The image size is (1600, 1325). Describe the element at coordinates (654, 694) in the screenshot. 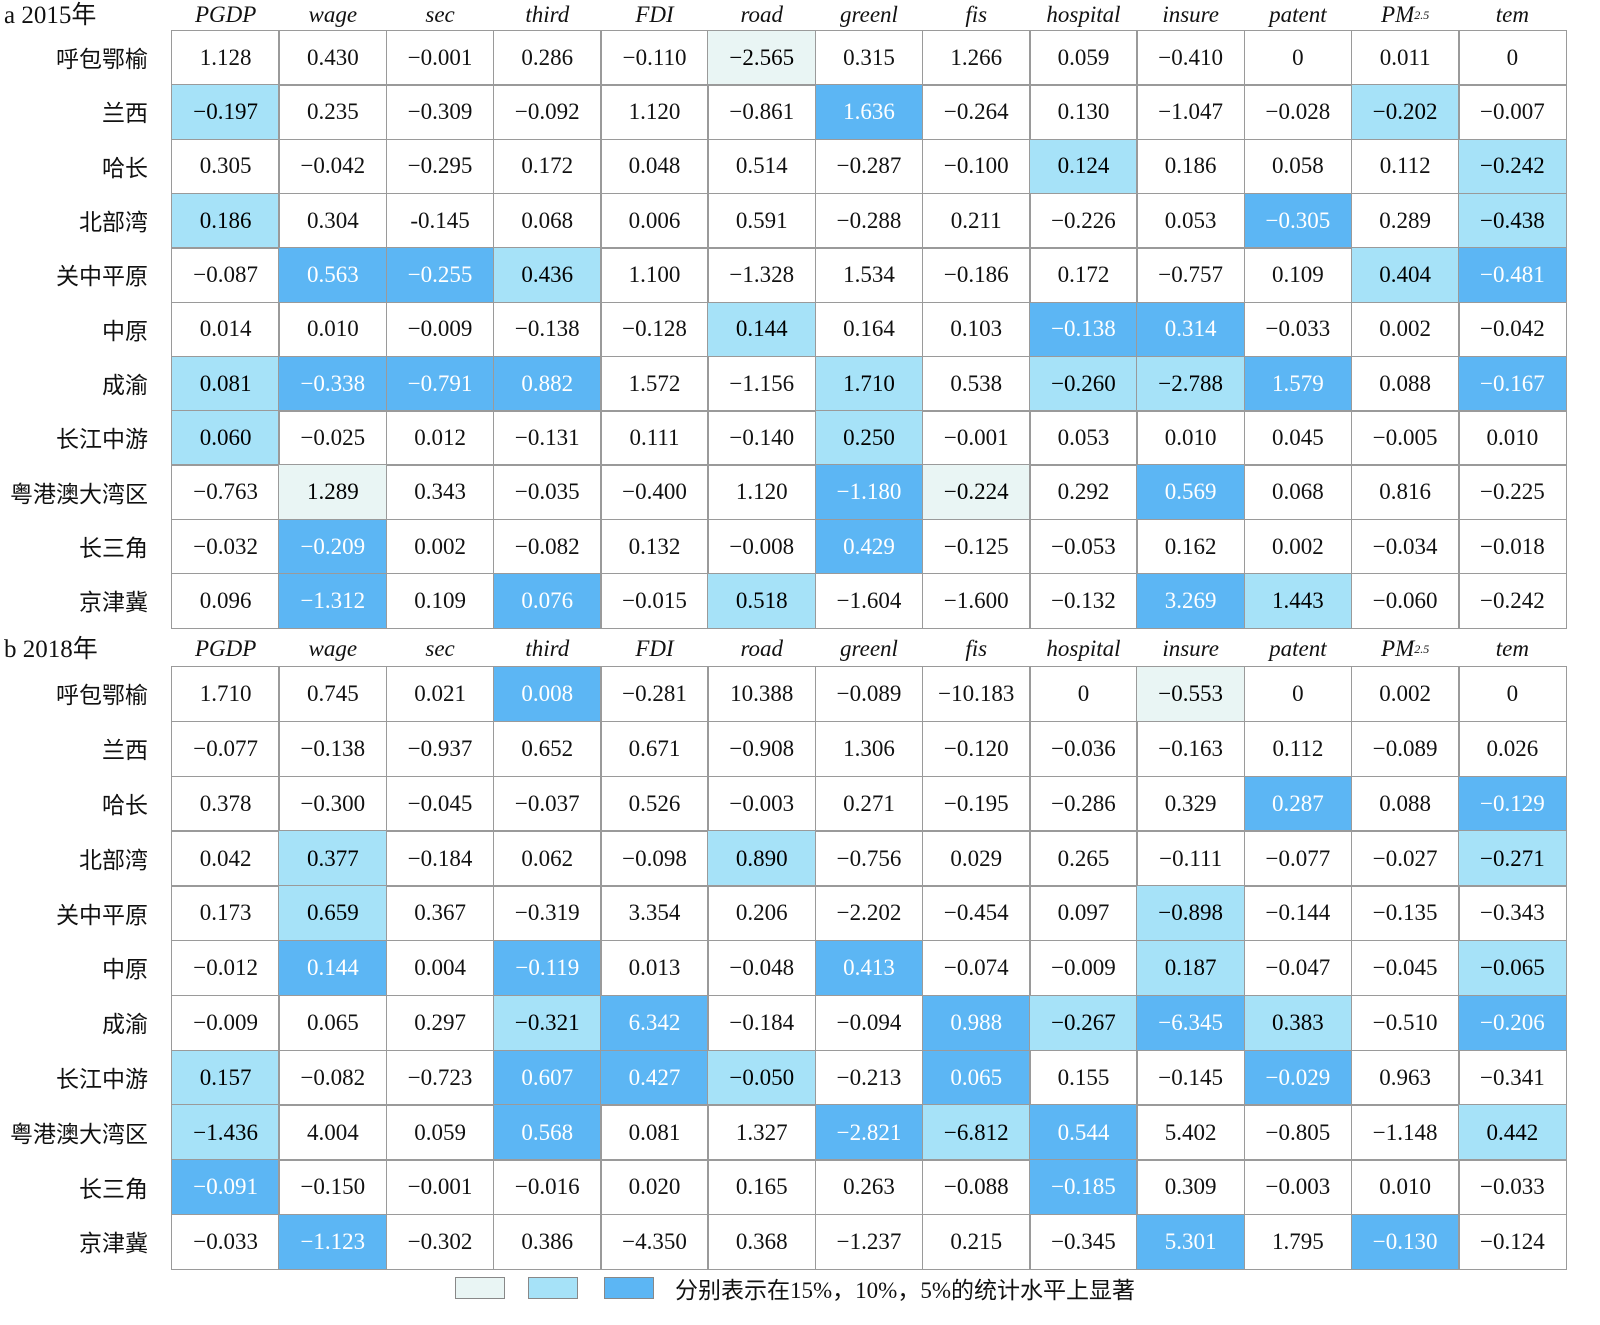

I see `table-cell: −0.281` at that location.